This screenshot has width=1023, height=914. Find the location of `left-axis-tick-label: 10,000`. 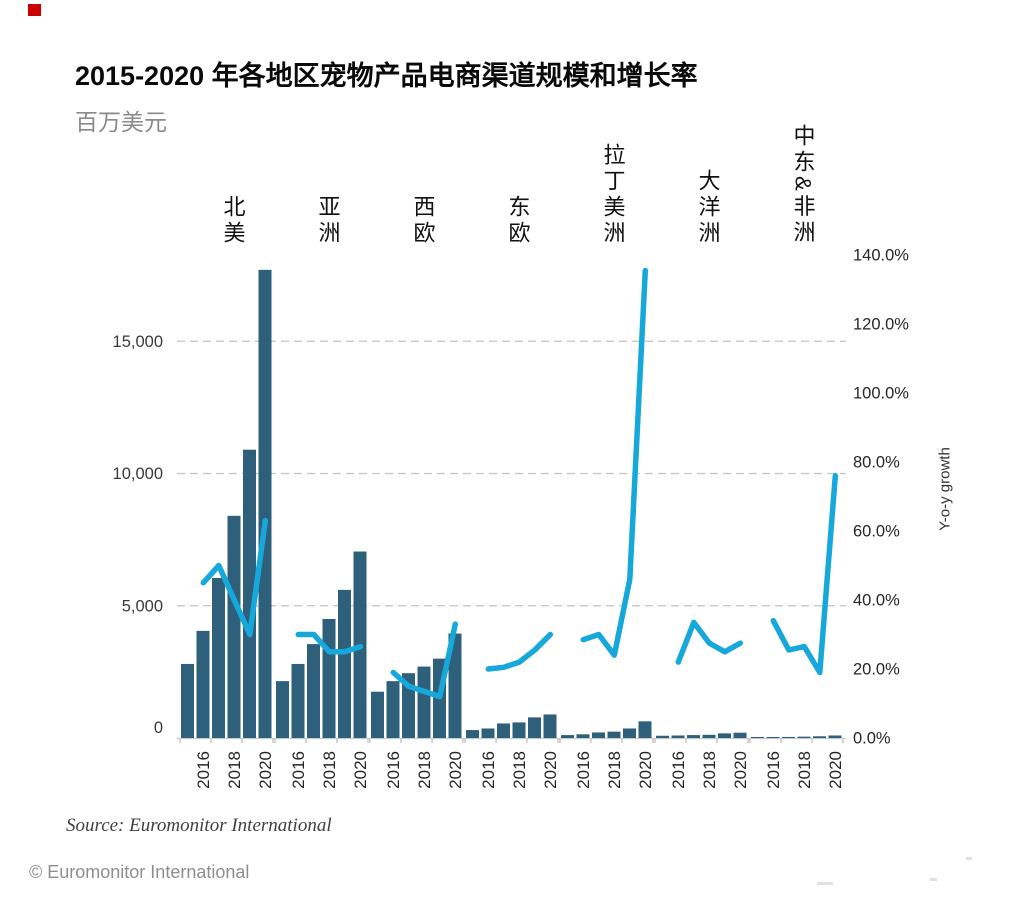

left-axis-tick-label: 10,000 is located at coordinates (138, 474).